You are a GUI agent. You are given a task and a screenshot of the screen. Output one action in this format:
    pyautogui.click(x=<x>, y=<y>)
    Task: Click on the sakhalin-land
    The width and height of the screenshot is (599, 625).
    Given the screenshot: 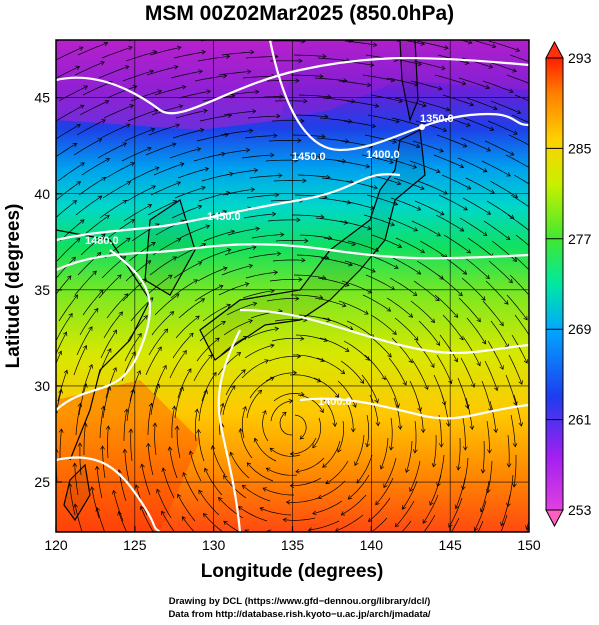 What is the action you would take?
    pyautogui.click(x=409, y=80)
    